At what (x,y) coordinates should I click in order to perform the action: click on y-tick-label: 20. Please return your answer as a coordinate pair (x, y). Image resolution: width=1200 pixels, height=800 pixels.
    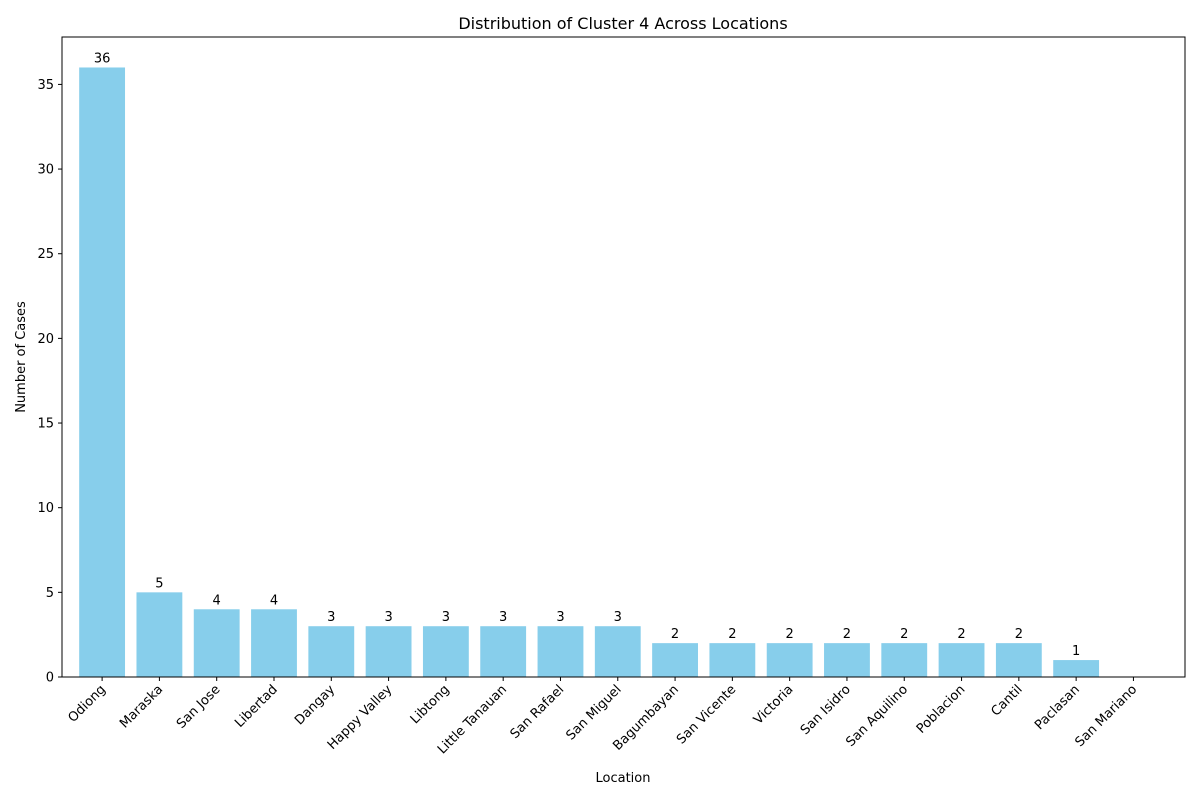
    Looking at the image, I should click on (45, 339).